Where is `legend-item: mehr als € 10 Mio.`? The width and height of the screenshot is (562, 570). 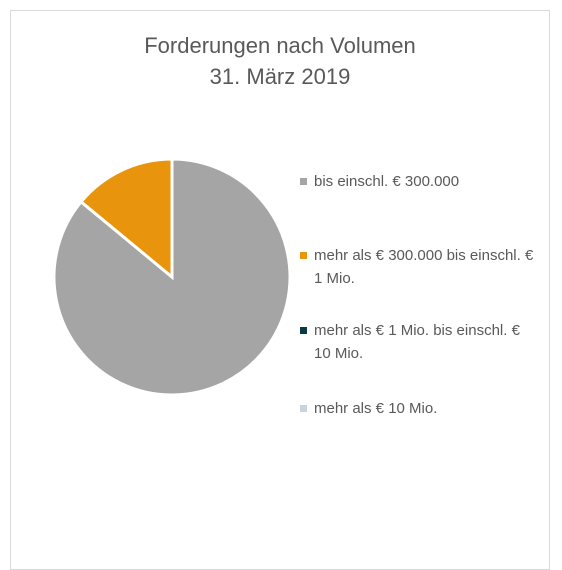 legend-item: mehr als € 10 Mio. is located at coordinates (420, 408).